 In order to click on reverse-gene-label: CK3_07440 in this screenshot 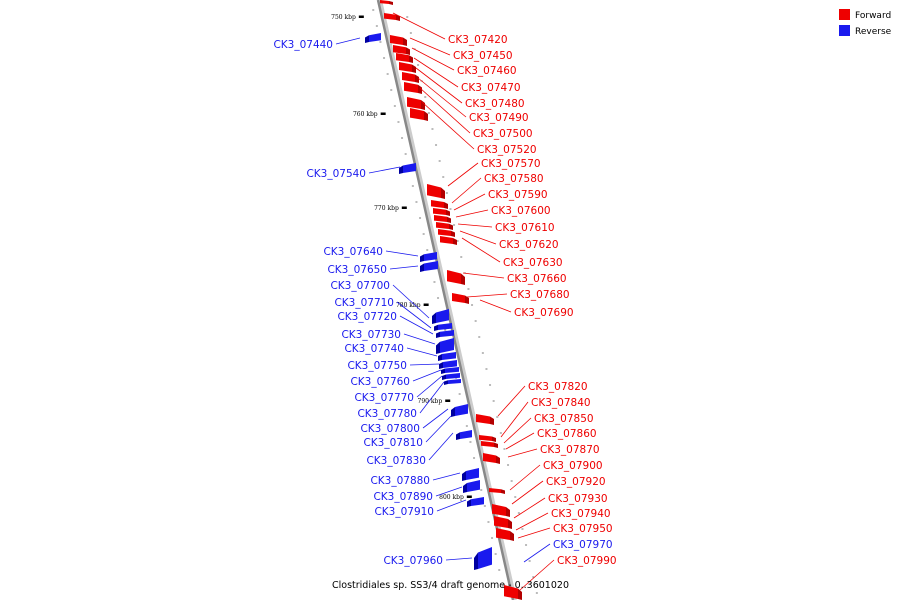, I will do `click(303, 45)`.